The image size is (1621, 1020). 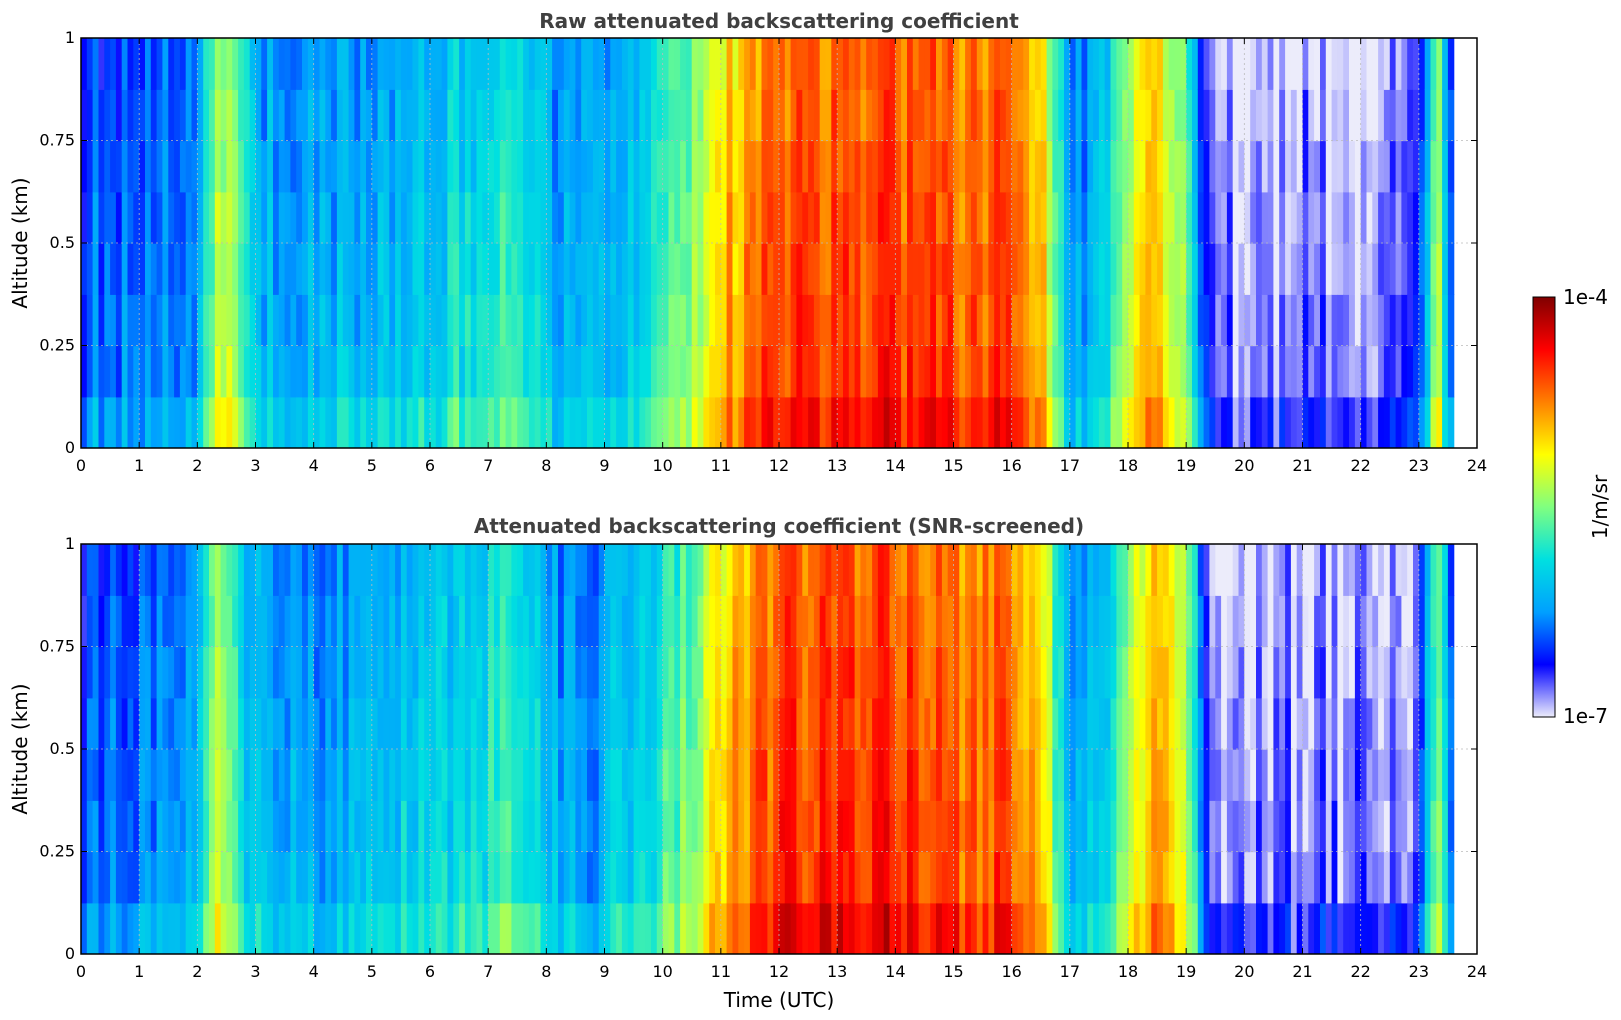 I want to click on x-tick-label: 18, so click(x=1128, y=465).